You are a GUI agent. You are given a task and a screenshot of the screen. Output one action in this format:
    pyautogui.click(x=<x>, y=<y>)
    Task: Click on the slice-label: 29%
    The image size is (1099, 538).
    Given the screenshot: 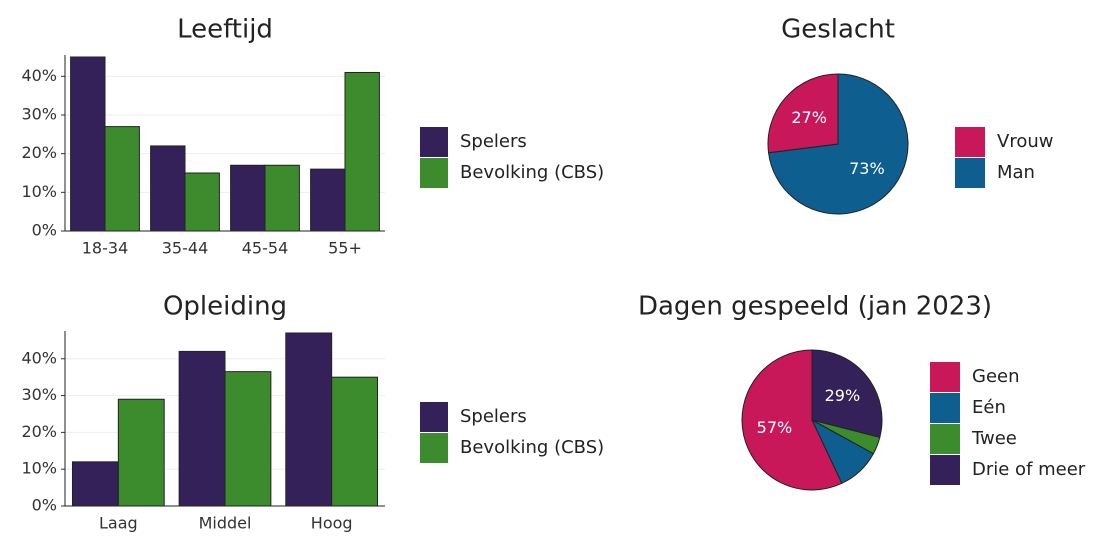 What is the action you would take?
    pyautogui.click(x=843, y=395)
    